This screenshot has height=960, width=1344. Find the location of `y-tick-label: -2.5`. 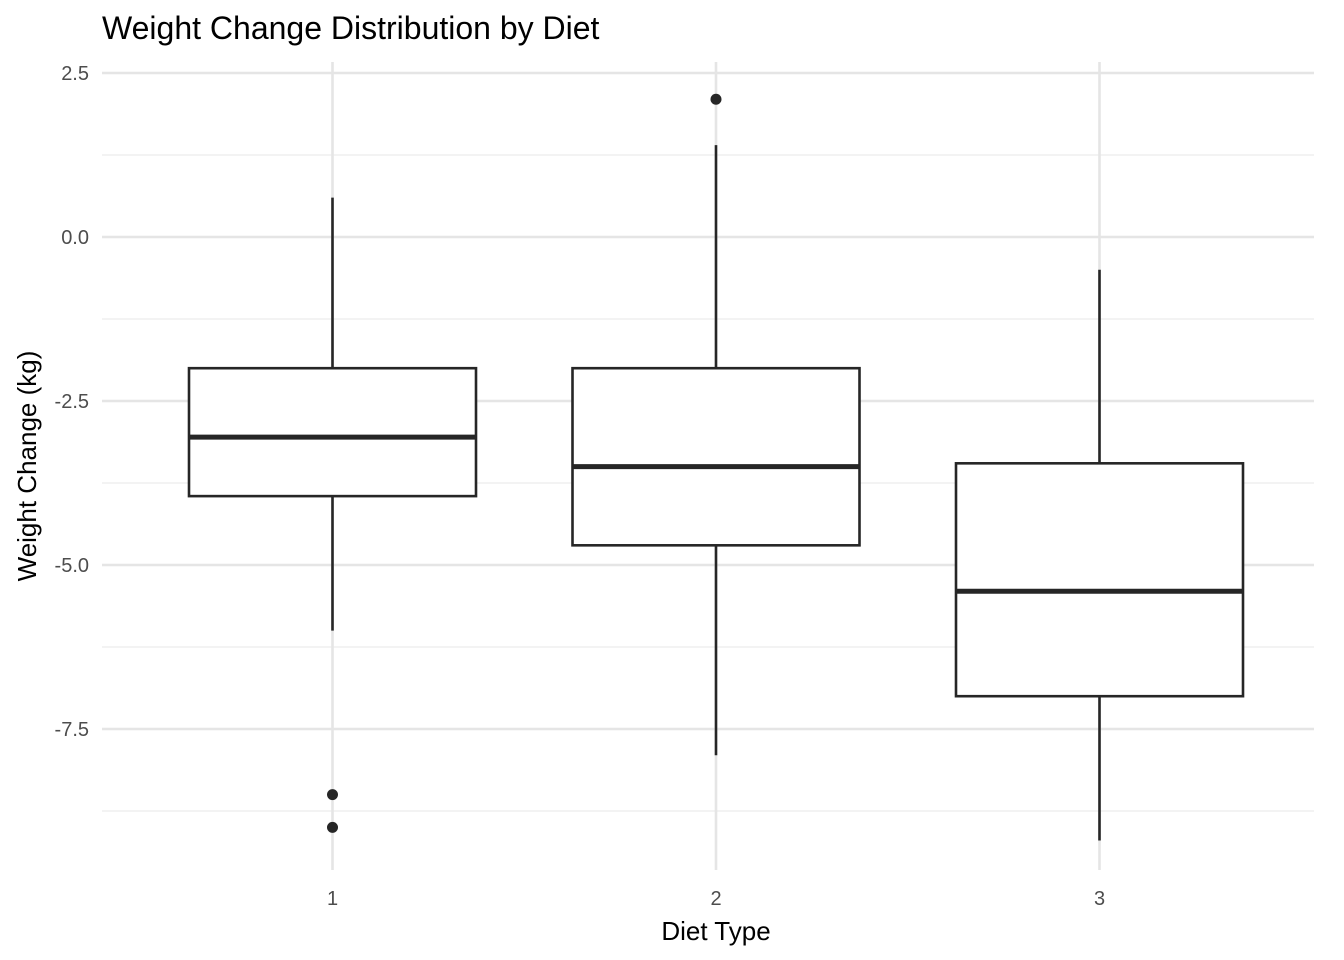

y-tick-label: -2.5 is located at coordinates (72, 402).